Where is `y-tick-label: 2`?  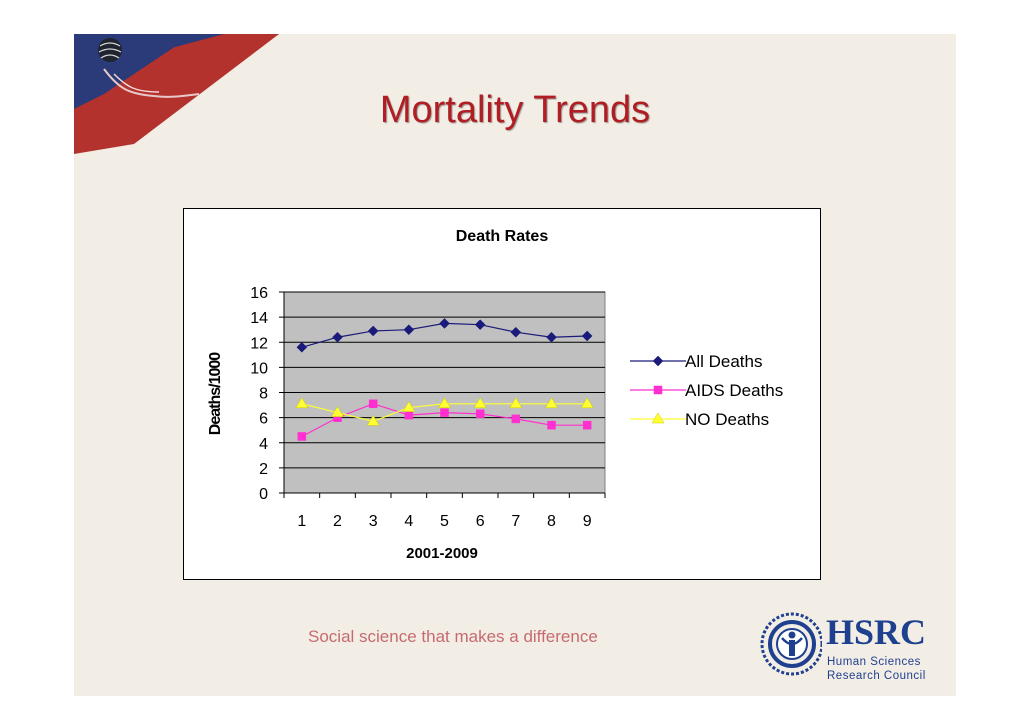
y-tick-label: 2 is located at coordinates (263, 469).